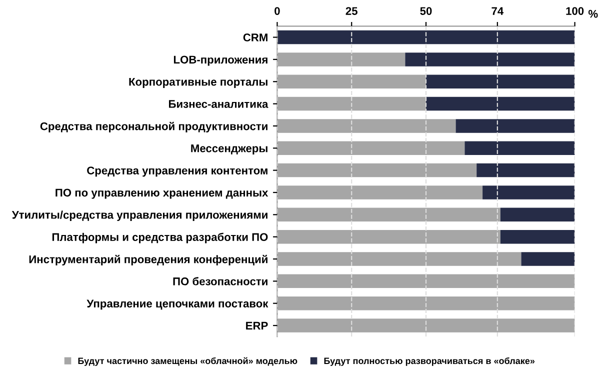 The width and height of the screenshot is (600, 374). I want to click on y-tick-label: Мессенджеры, so click(229, 149).